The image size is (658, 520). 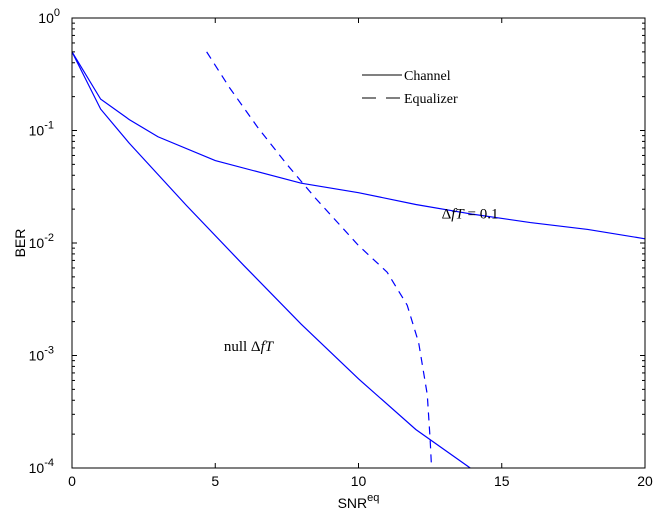 What do you see at coordinates (410, 88) in the screenshot?
I see `legend: Channel Equalizer` at bounding box center [410, 88].